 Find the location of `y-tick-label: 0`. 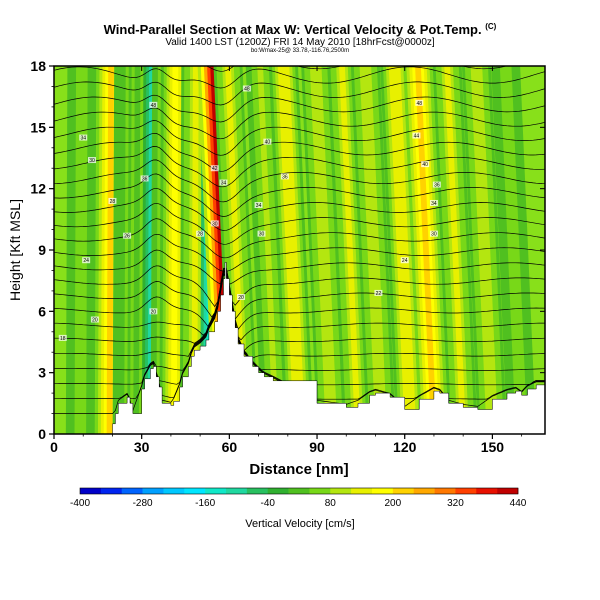

y-tick-label: 0 is located at coordinates (42, 434).